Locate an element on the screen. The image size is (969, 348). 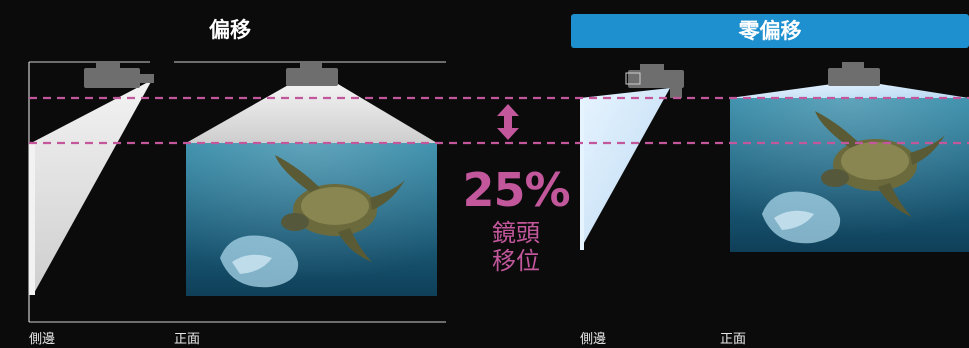
lens-shift-line1: 鏡頭 is located at coordinates (516, 233).